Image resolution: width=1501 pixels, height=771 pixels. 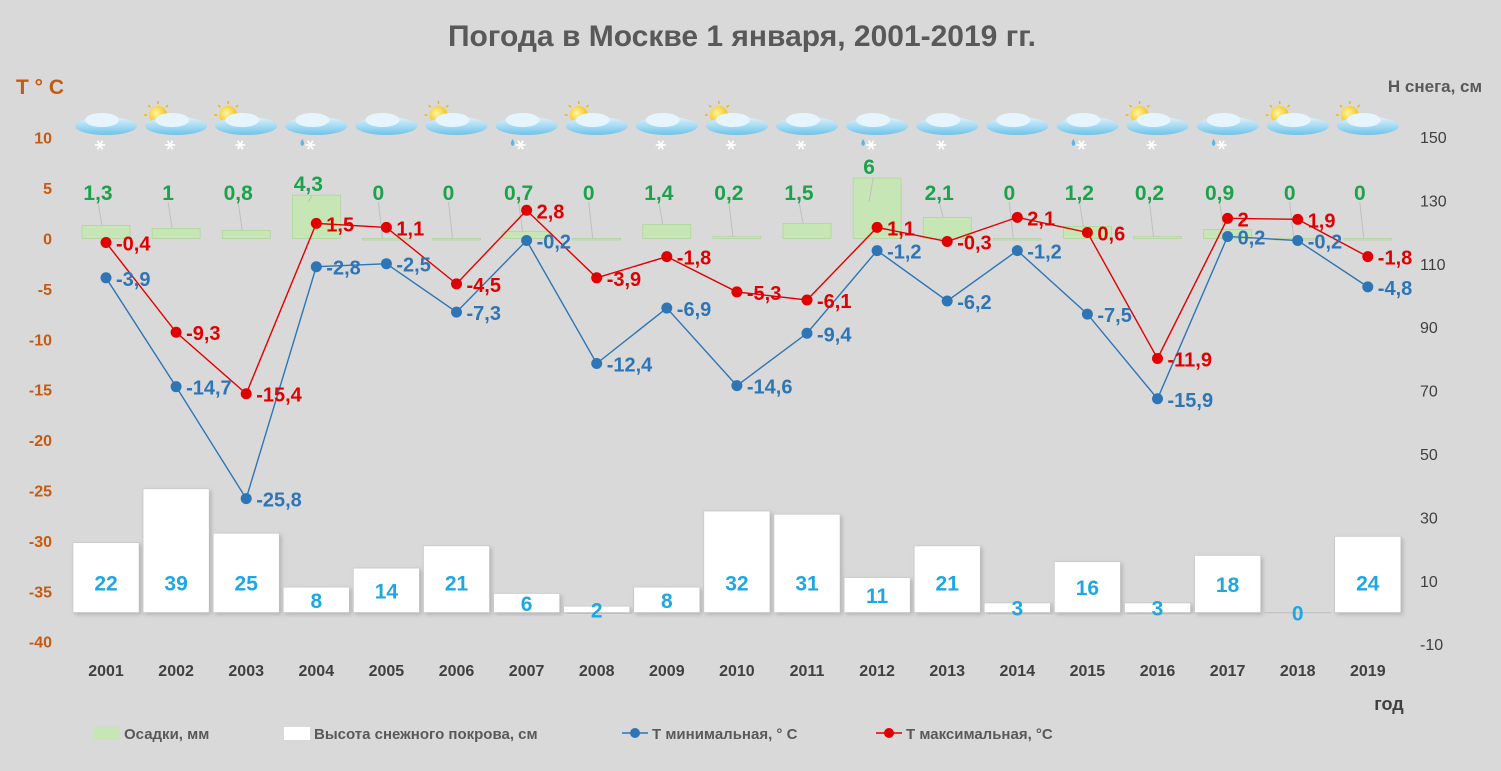 I want to click on cloud-rain-snow-icon, so click(x=877, y=131).